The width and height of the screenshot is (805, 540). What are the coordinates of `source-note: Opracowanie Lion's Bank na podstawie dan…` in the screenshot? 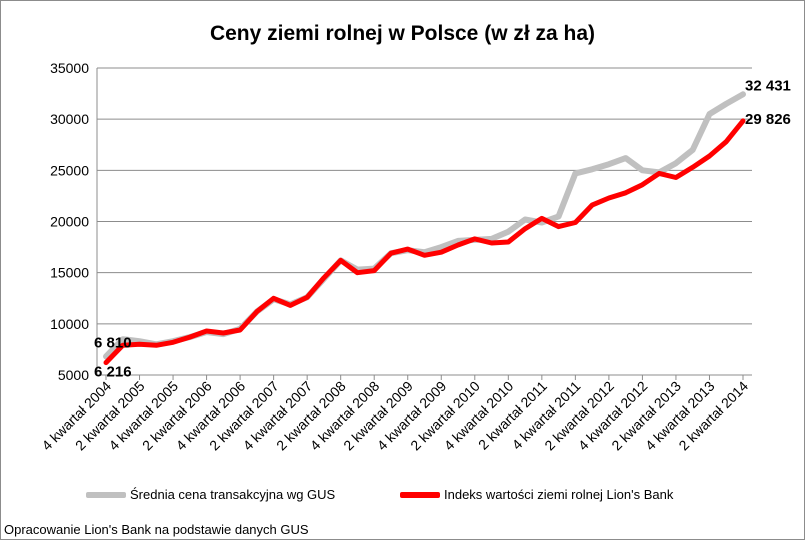 It's located at (156, 529).